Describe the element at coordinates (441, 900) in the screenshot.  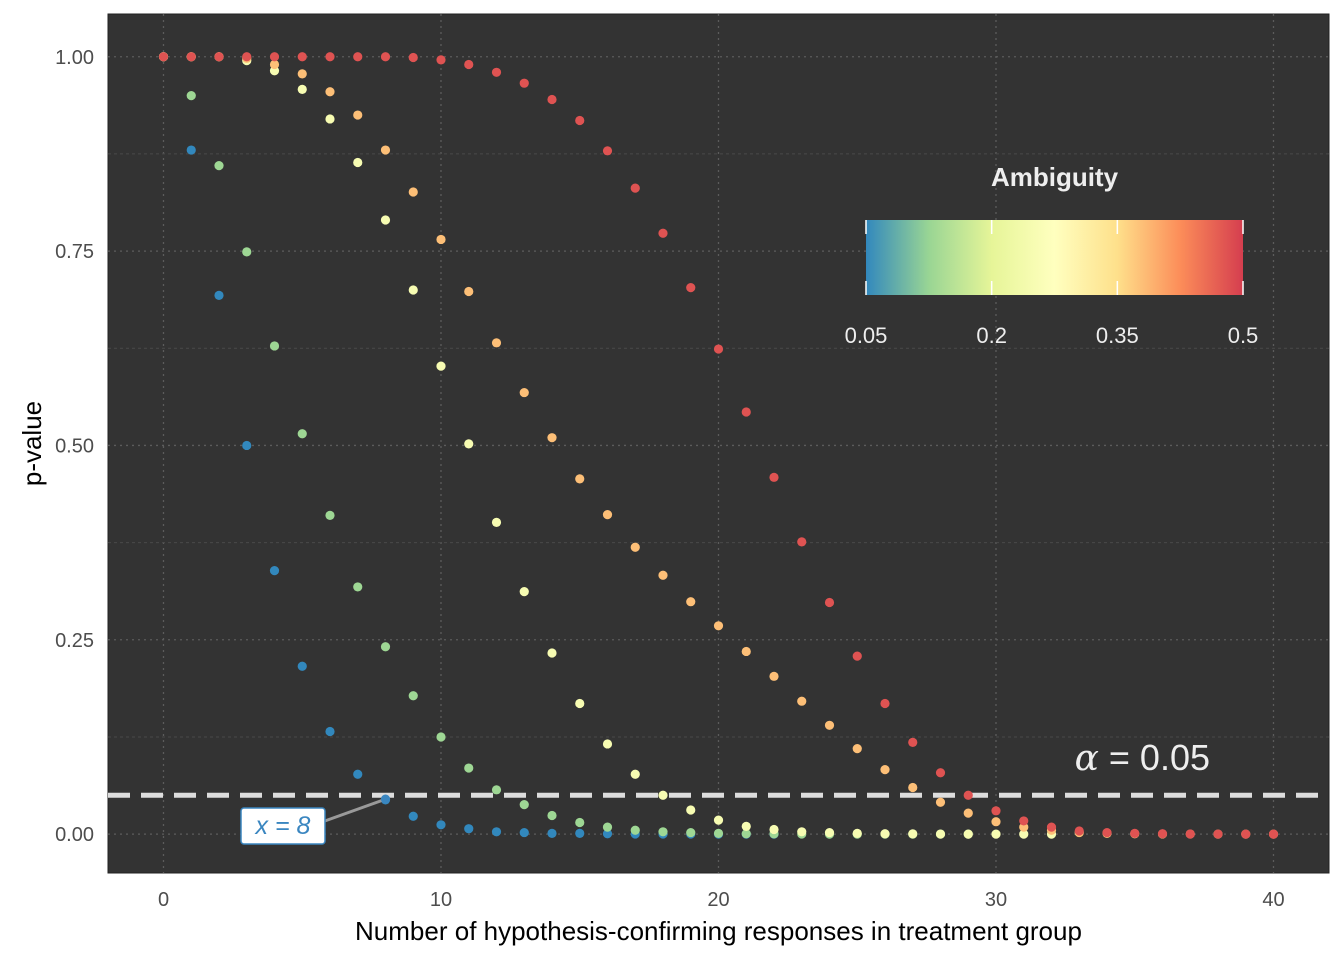
I see `x-tick-label: 10` at that location.